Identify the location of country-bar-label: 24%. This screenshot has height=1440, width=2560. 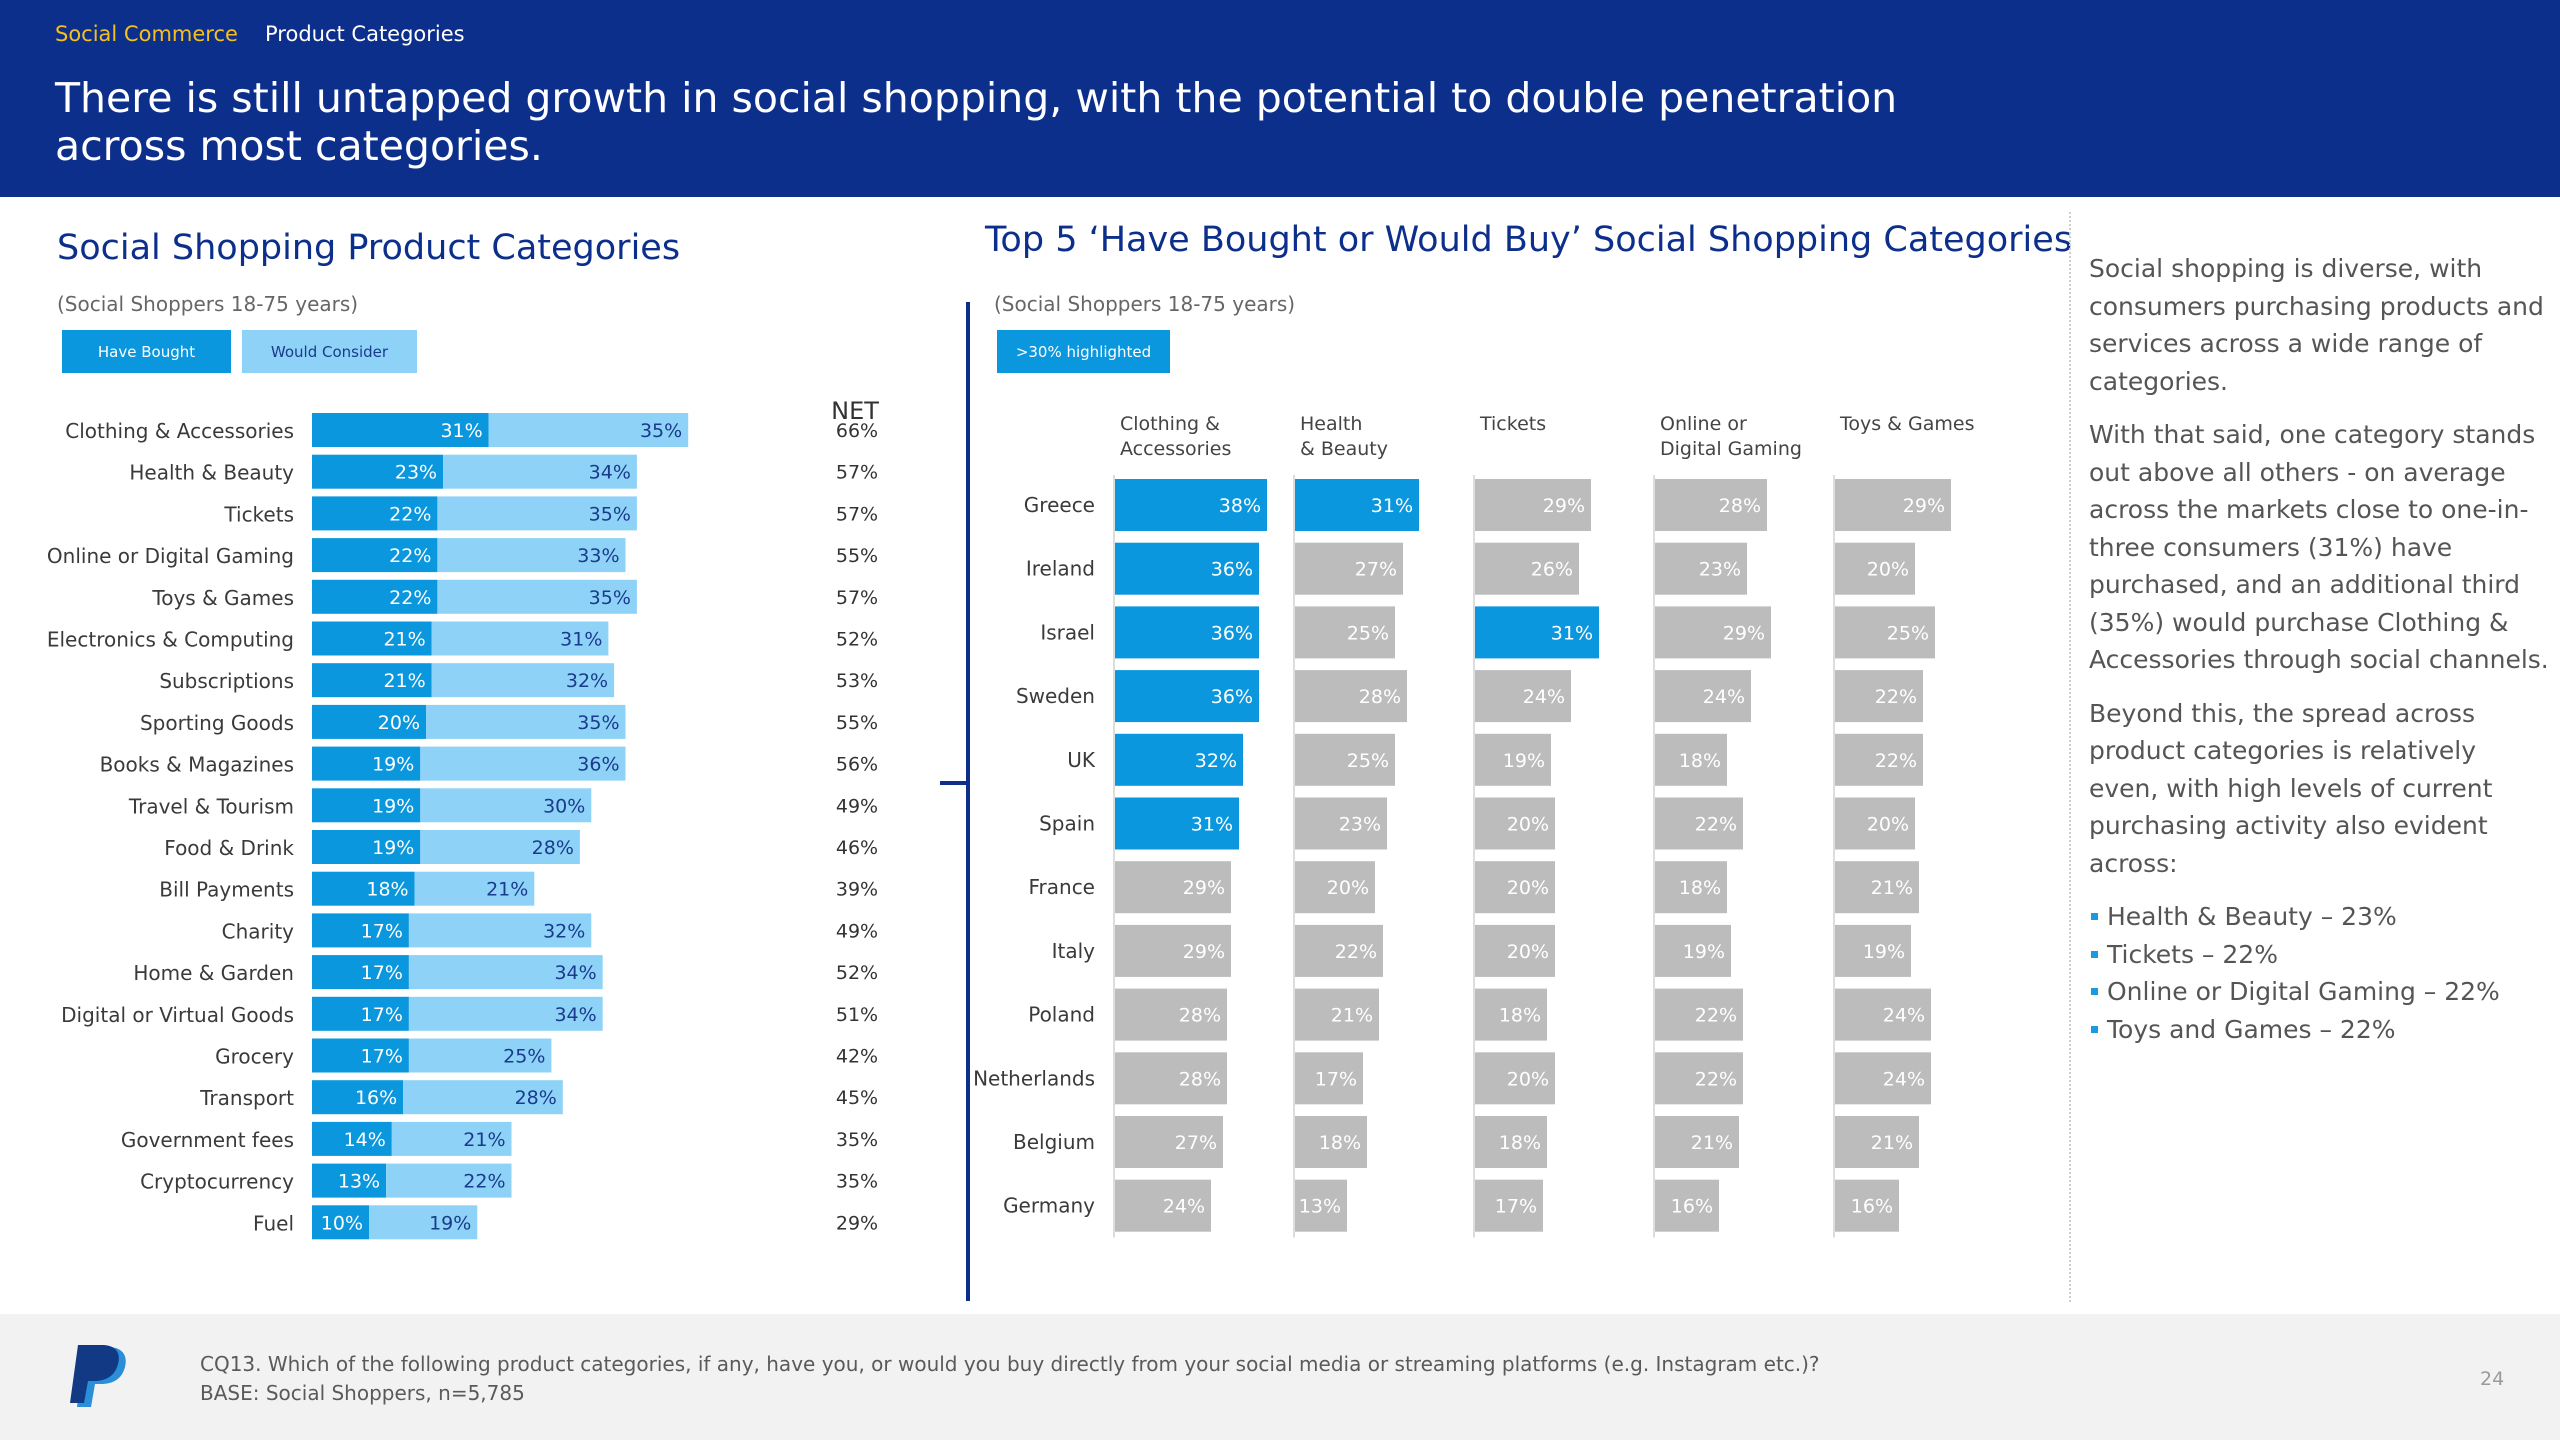
(1904, 1079).